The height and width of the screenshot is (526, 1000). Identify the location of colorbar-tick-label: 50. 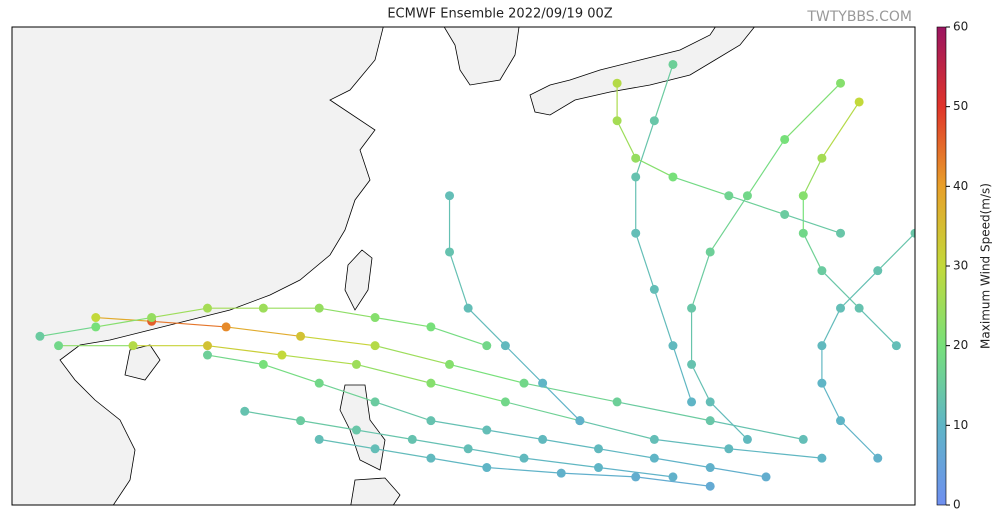
(960, 106).